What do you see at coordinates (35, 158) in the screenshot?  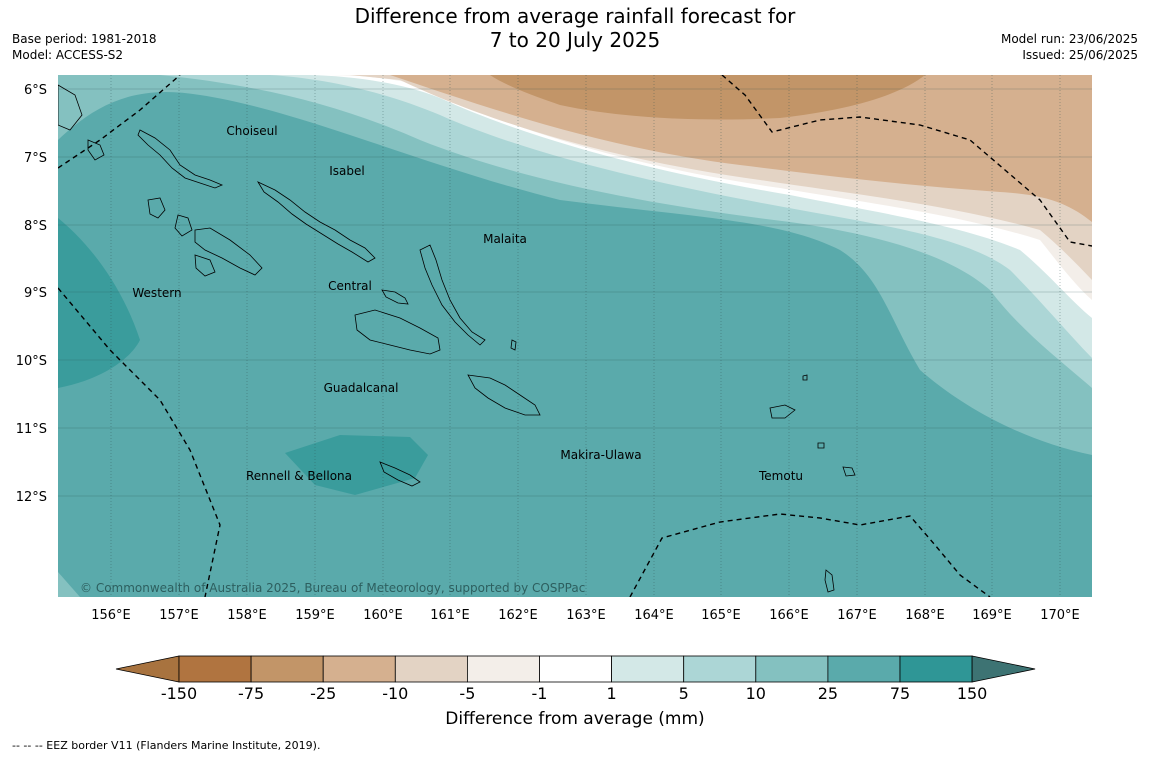 I see `lat-label: 7°S` at bounding box center [35, 158].